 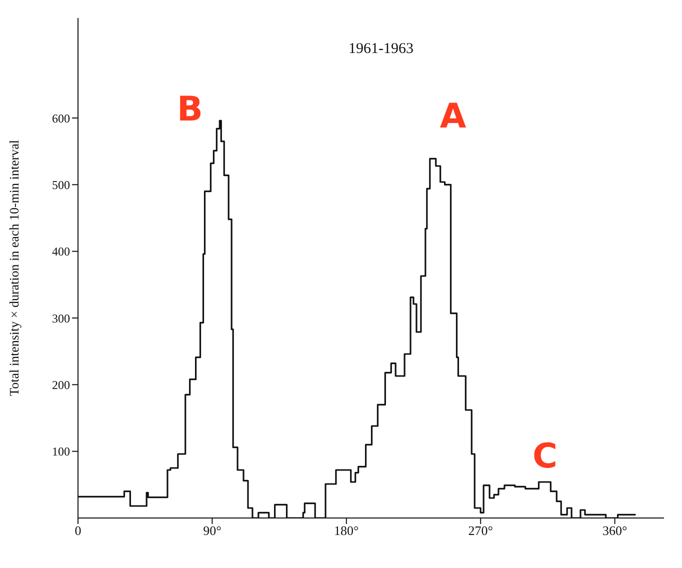 What do you see at coordinates (190, 109) in the screenshot?
I see `annotation: B` at bounding box center [190, 109].